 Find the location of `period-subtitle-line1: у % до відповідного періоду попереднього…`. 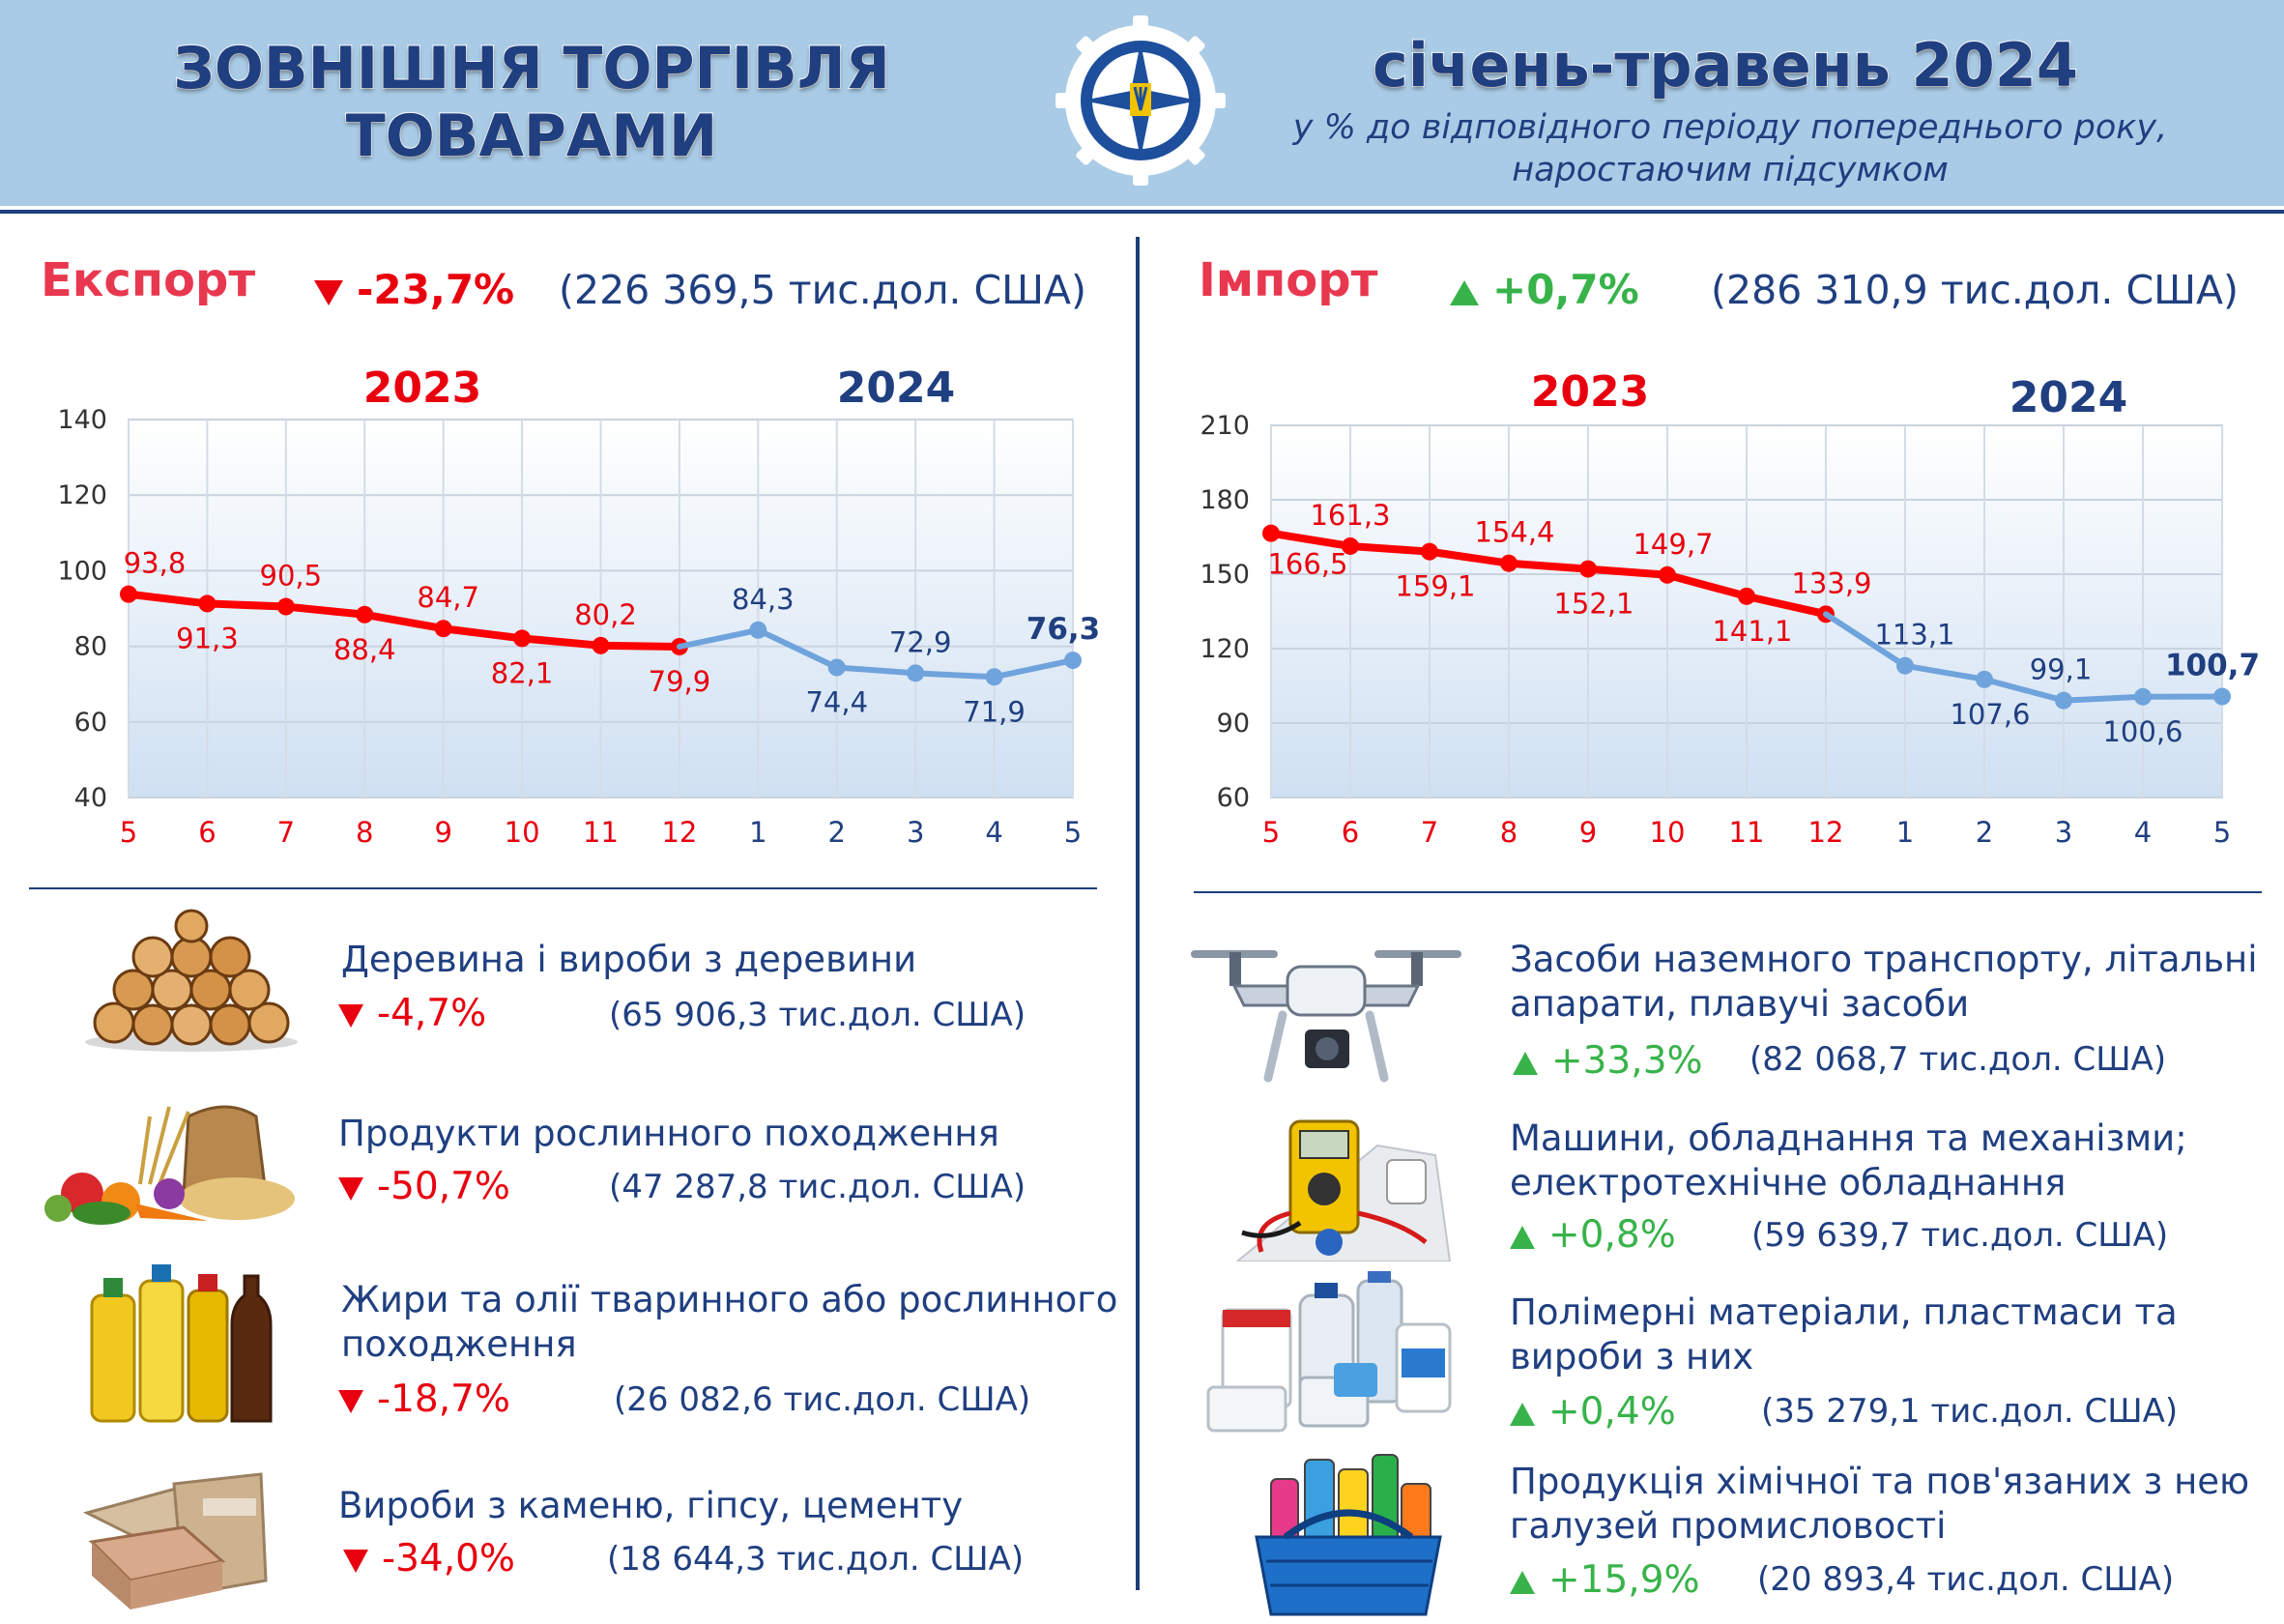

period-subtitle-line1: у % до відповідного періоду попереднього… is located at coordinates (1730, 127).